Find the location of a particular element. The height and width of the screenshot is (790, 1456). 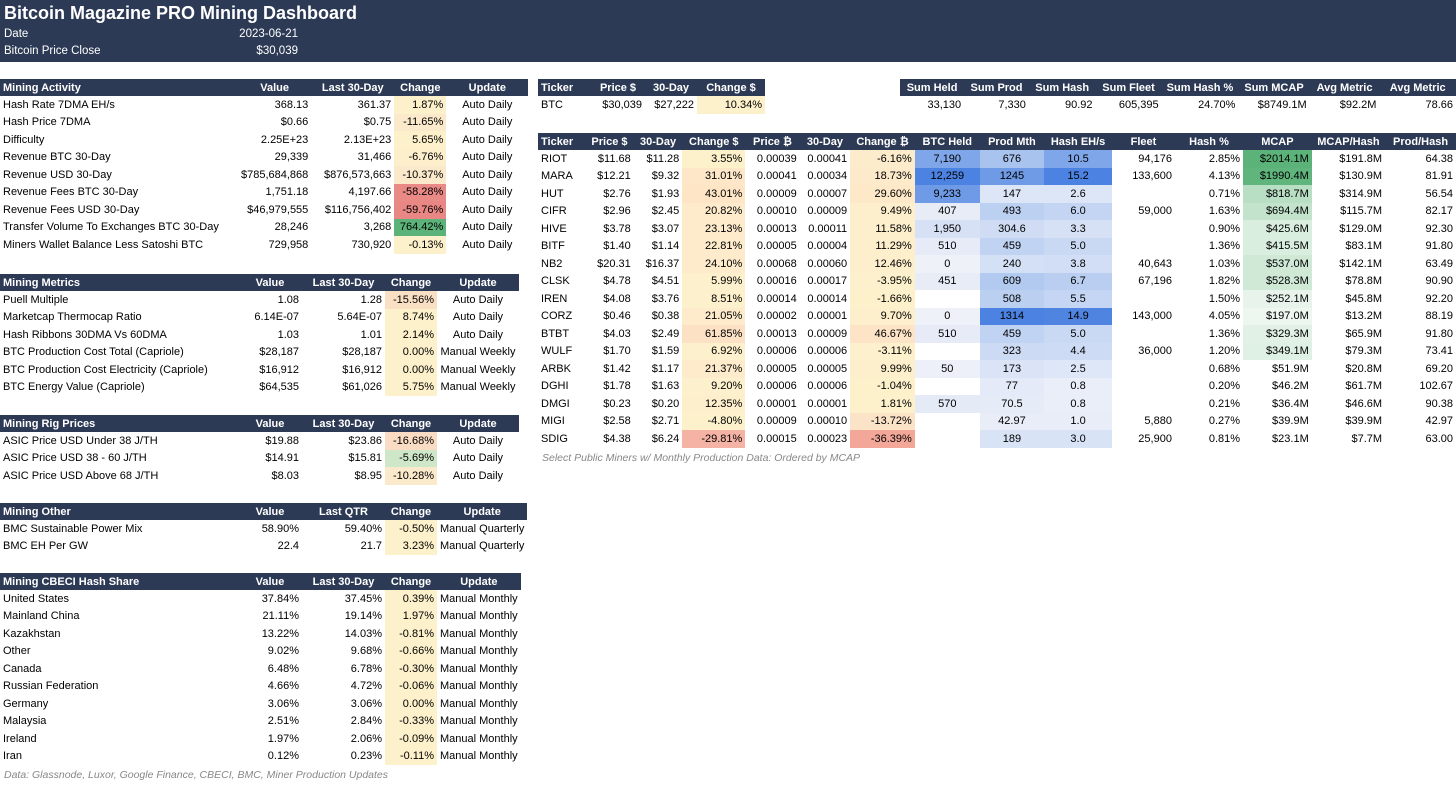

miner-prod-mth: 189 is located at coordinates (1012, 439).